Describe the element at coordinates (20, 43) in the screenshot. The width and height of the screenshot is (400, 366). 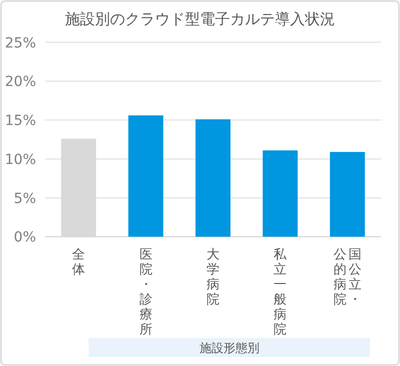
I see `y-tick-label: 25%` at that location.